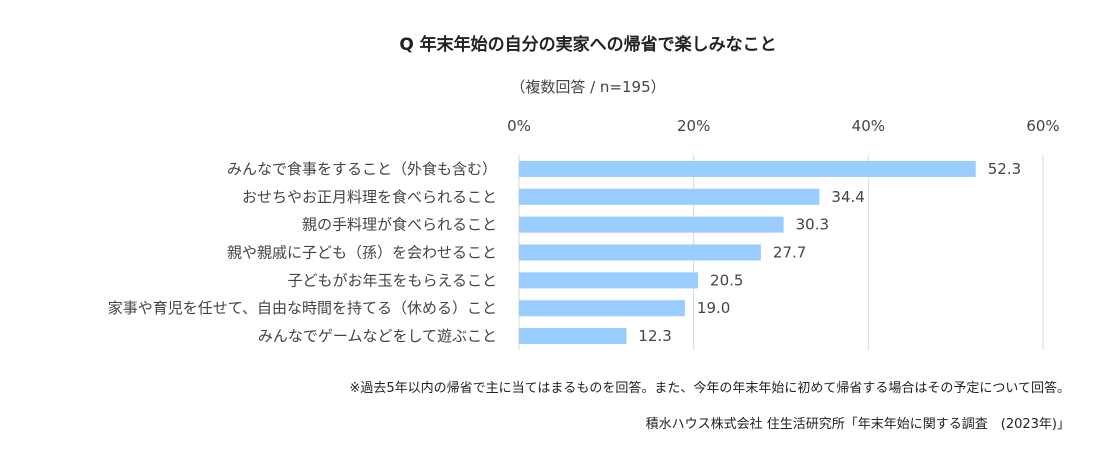  I want to click on chart-title: Q 年末年始の自分の実家への帰省で楽しみなこと, so click(587, 44).